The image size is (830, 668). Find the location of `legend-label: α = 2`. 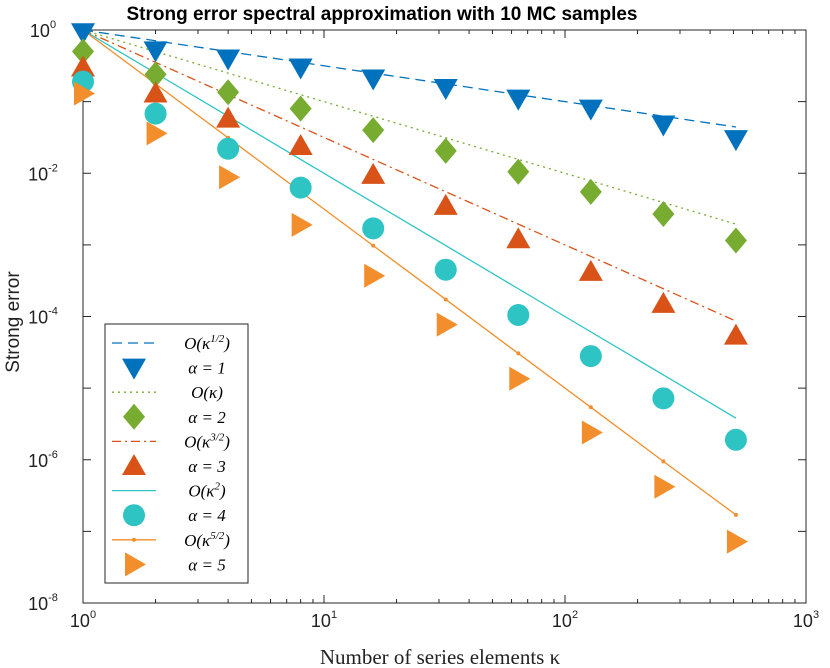

legend-label: α = 2 is located at coordinates (207, 417).